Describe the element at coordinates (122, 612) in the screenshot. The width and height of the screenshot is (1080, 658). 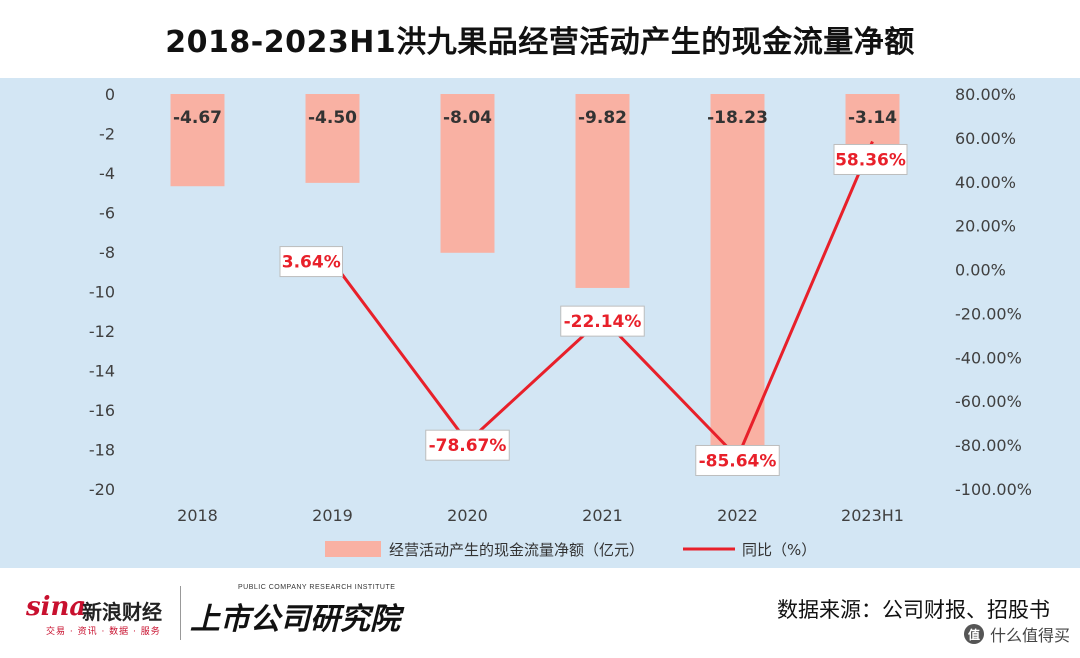
I see `sina-brand-name: 新浪财经` at that location.